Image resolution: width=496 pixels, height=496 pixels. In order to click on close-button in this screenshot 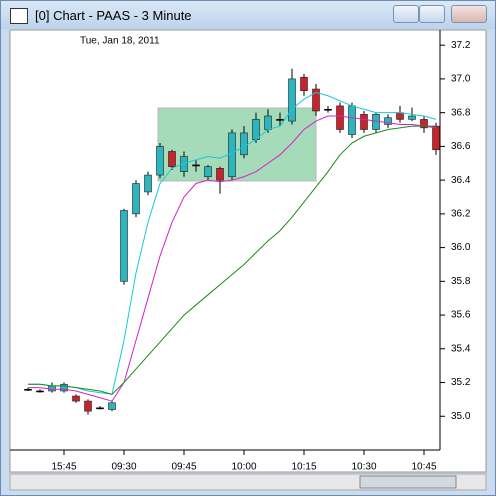, I will do `click(469, 14)`.